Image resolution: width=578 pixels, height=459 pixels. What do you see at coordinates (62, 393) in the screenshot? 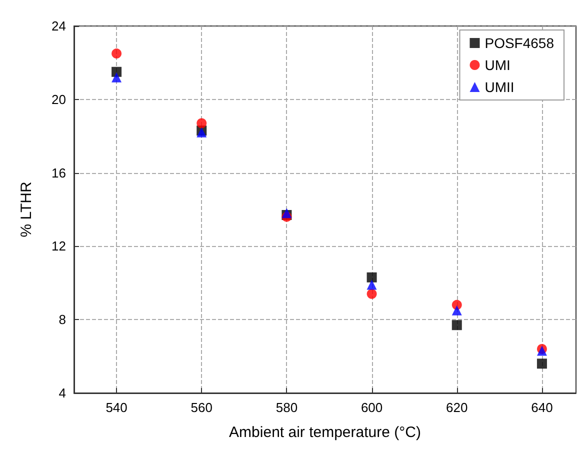
I see `y-tick-label: 4` at bounding box center [62, 393].